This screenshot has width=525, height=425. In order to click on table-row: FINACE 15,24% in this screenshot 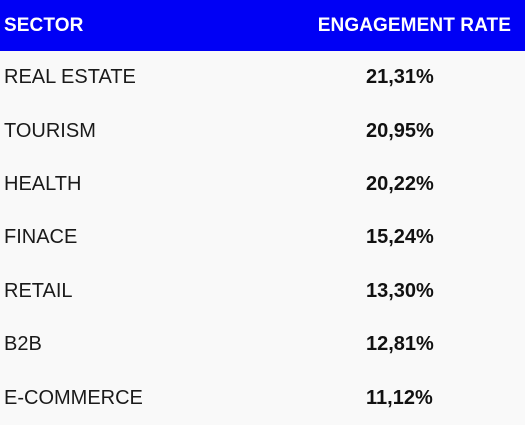, I will do `click(262, 237)`.